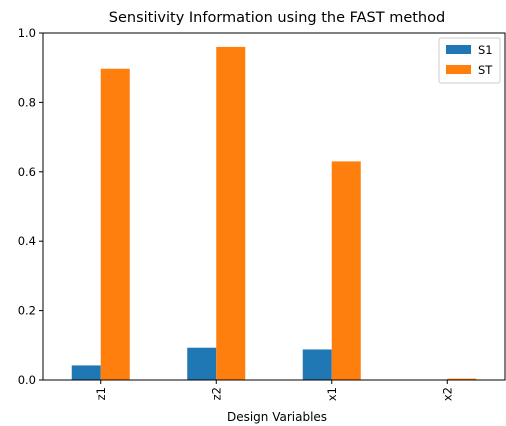  I want to click on legend-label-st: ST, so click(485, 70).